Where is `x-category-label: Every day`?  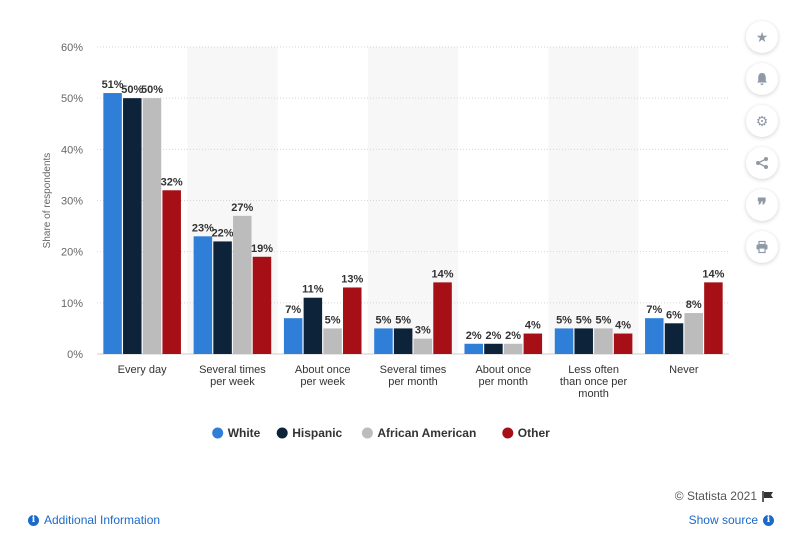 x-category-label: Every day is located at coordinates (142, 370).